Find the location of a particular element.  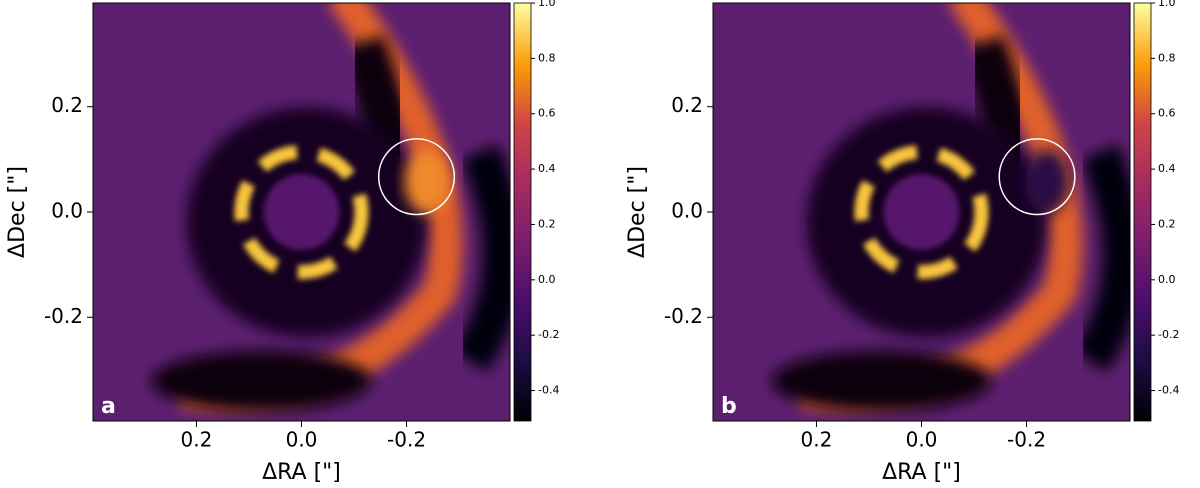

panel-label: a is located at coordinates (108, 406).